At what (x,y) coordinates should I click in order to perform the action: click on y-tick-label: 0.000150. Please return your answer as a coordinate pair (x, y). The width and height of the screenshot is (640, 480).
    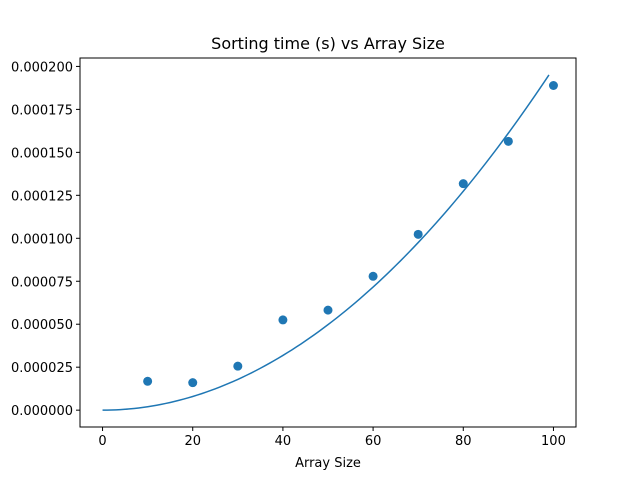
    Looking at the image, I should click on (42, 153).